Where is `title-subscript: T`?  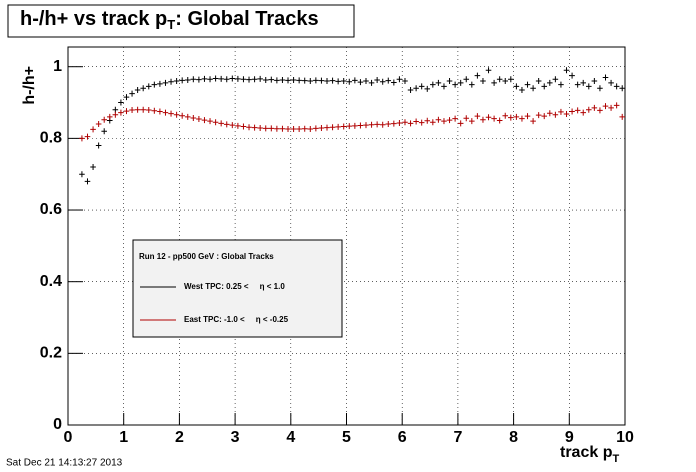
title-subscript: T is located at coordinates (171, 24).